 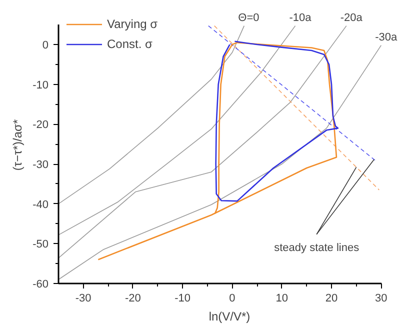 I want to click on x-axis-title: ln(V/V*), so click(x=229, y=317).